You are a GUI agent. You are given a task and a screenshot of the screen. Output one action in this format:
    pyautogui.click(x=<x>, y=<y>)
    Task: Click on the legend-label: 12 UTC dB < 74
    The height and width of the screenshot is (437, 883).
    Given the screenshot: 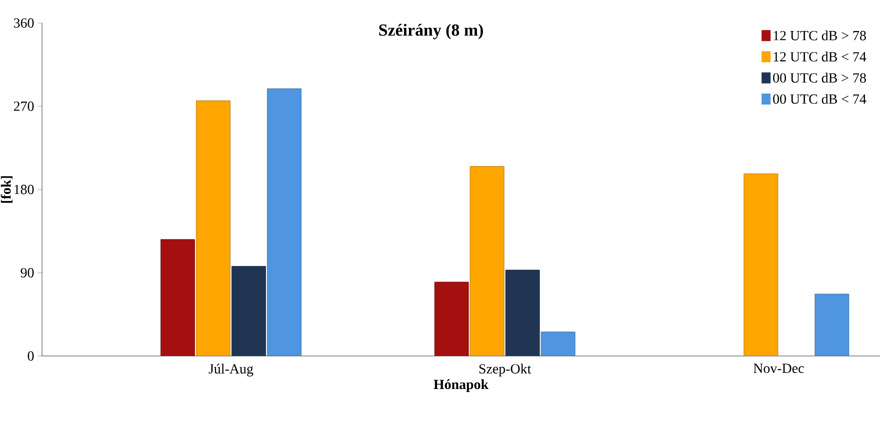 What is the action you would take?
    pyautogui.click(x=820, y=57)
    